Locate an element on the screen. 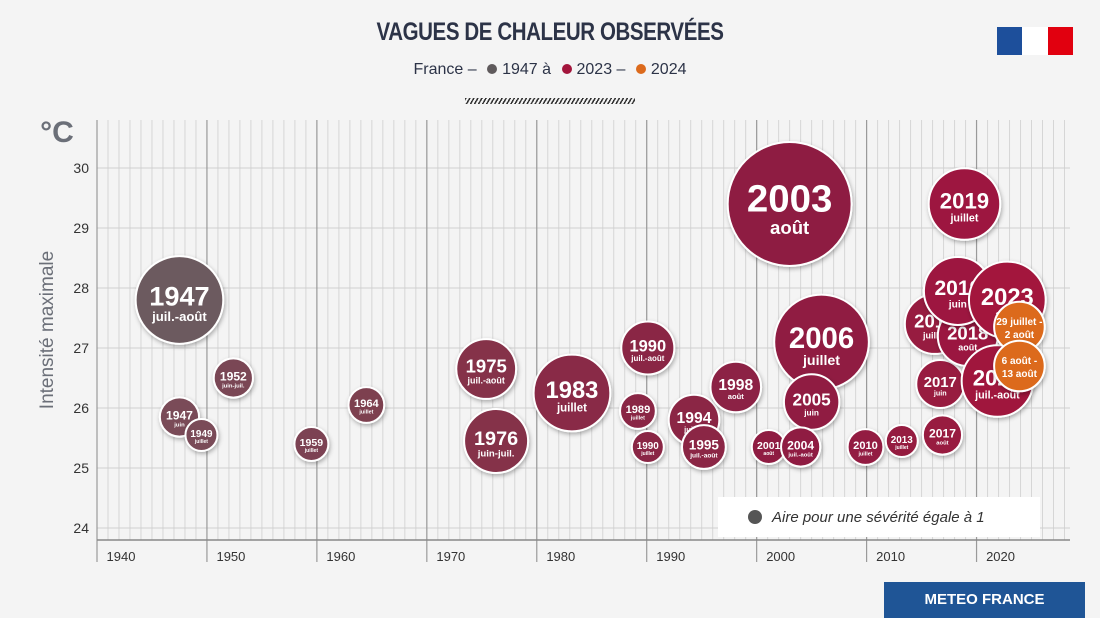 The width and height of the screenshot is (1100, 618). bubble-sublabel: 2 août is located at coordinates (1020, 335).